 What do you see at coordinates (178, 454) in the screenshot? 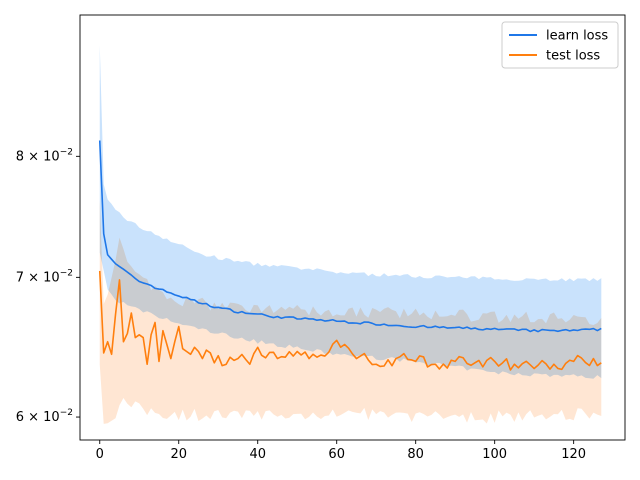
I see `x-tick-label: 20` at bounding box center [178, 454].